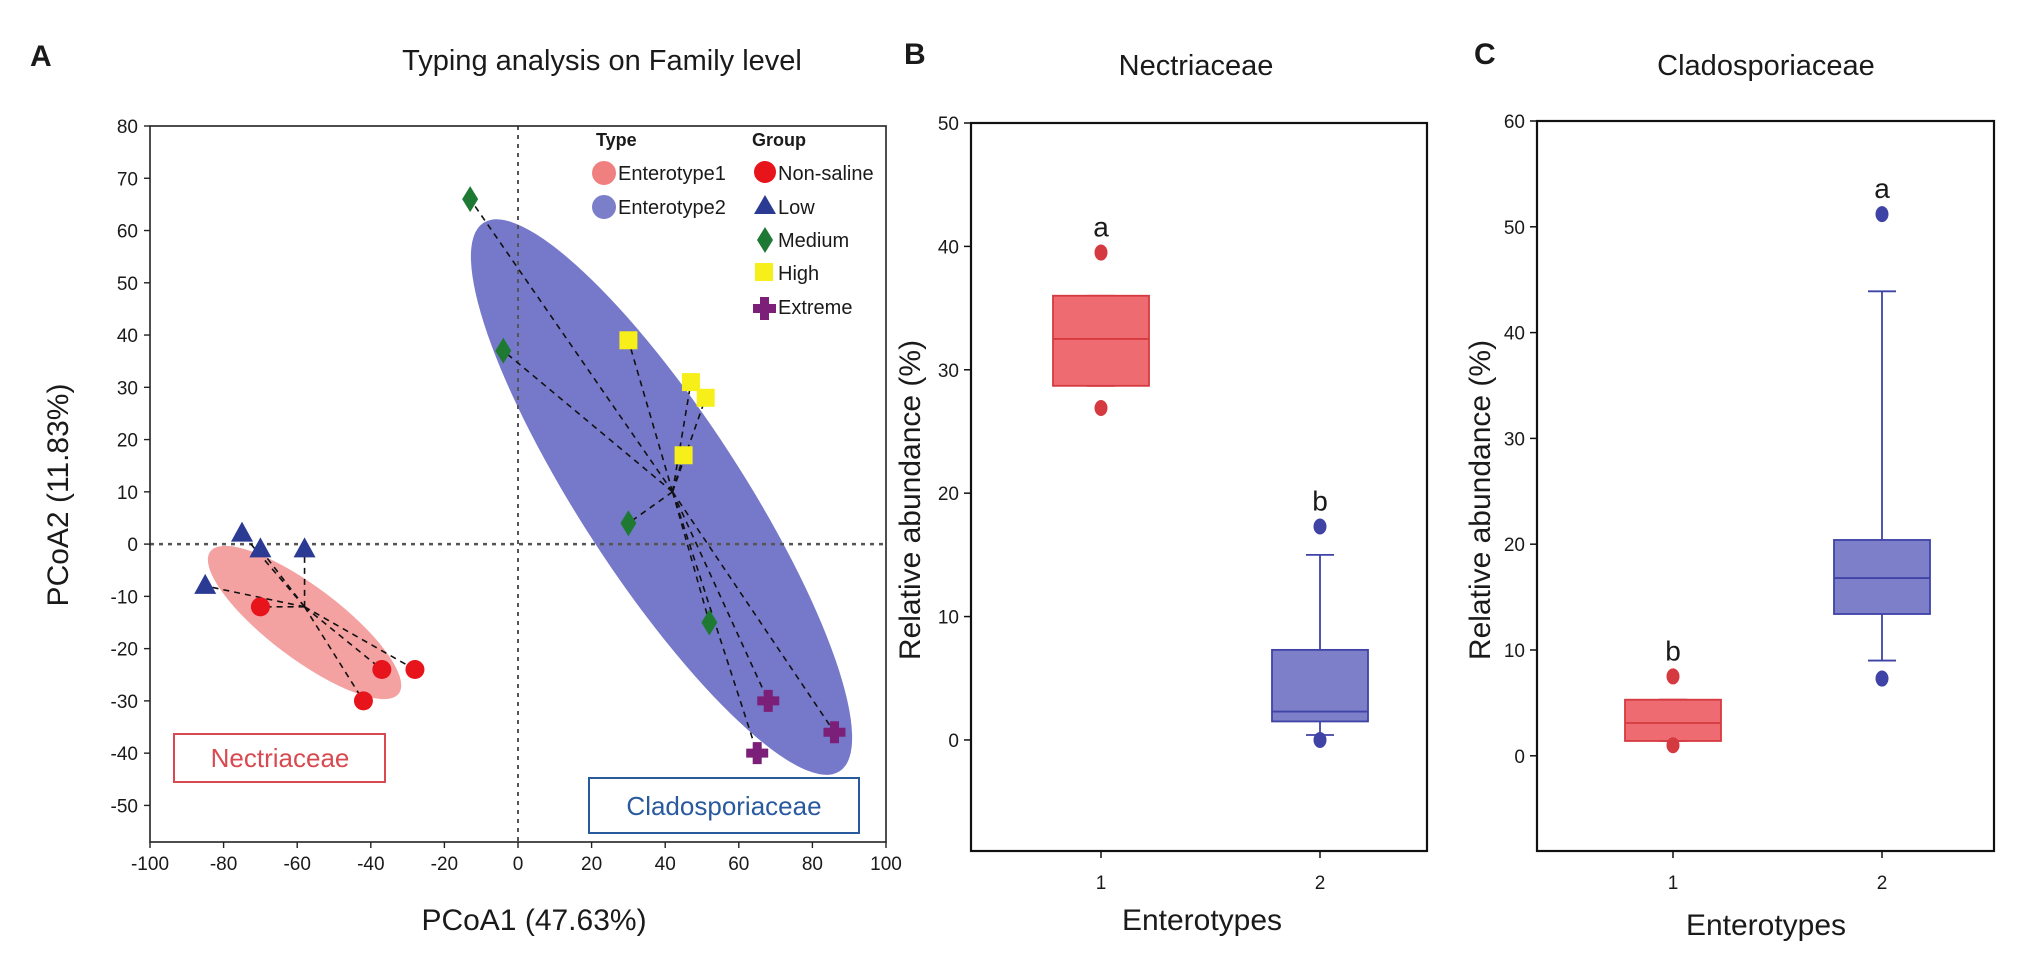 The width and height of the screenshot is (2033, 959). I want to click on x-tick-label: 80, so click(812, 864).